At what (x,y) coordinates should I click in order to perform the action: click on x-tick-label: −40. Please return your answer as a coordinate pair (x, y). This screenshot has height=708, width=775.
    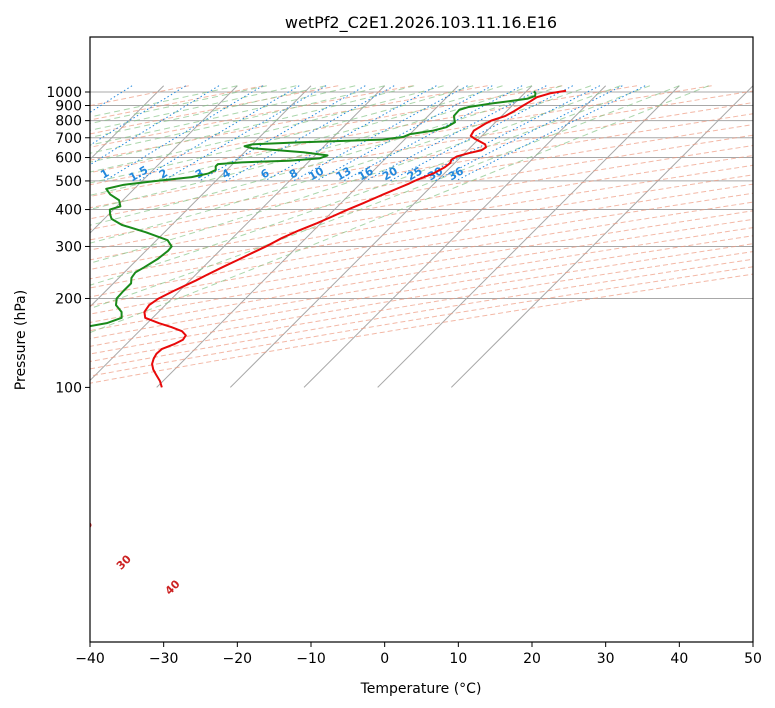
    Looking at the image, I should click on (90, 659).